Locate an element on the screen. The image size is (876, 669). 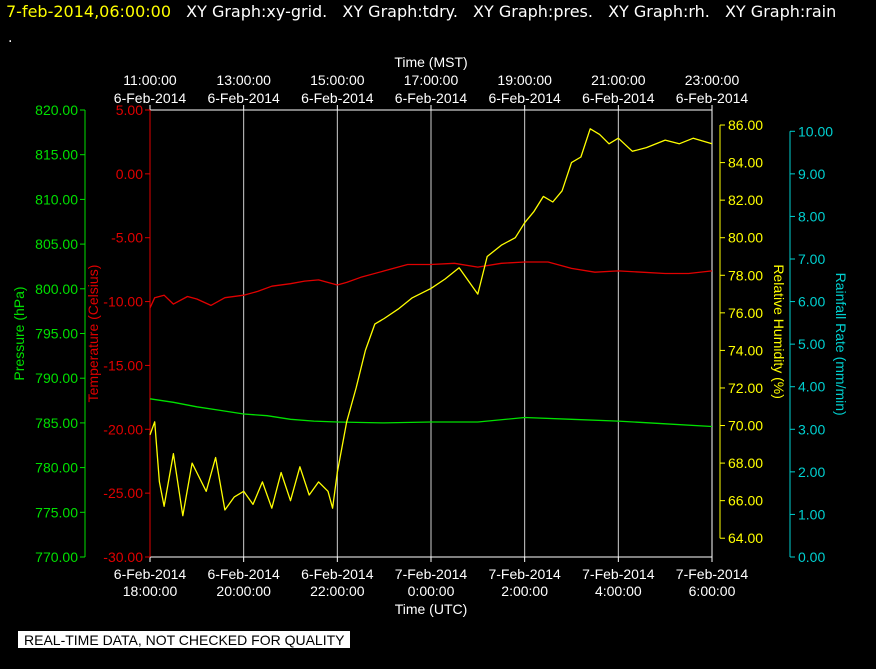
rain-tick-label: 7.00 is located at coordinates (811, 259).